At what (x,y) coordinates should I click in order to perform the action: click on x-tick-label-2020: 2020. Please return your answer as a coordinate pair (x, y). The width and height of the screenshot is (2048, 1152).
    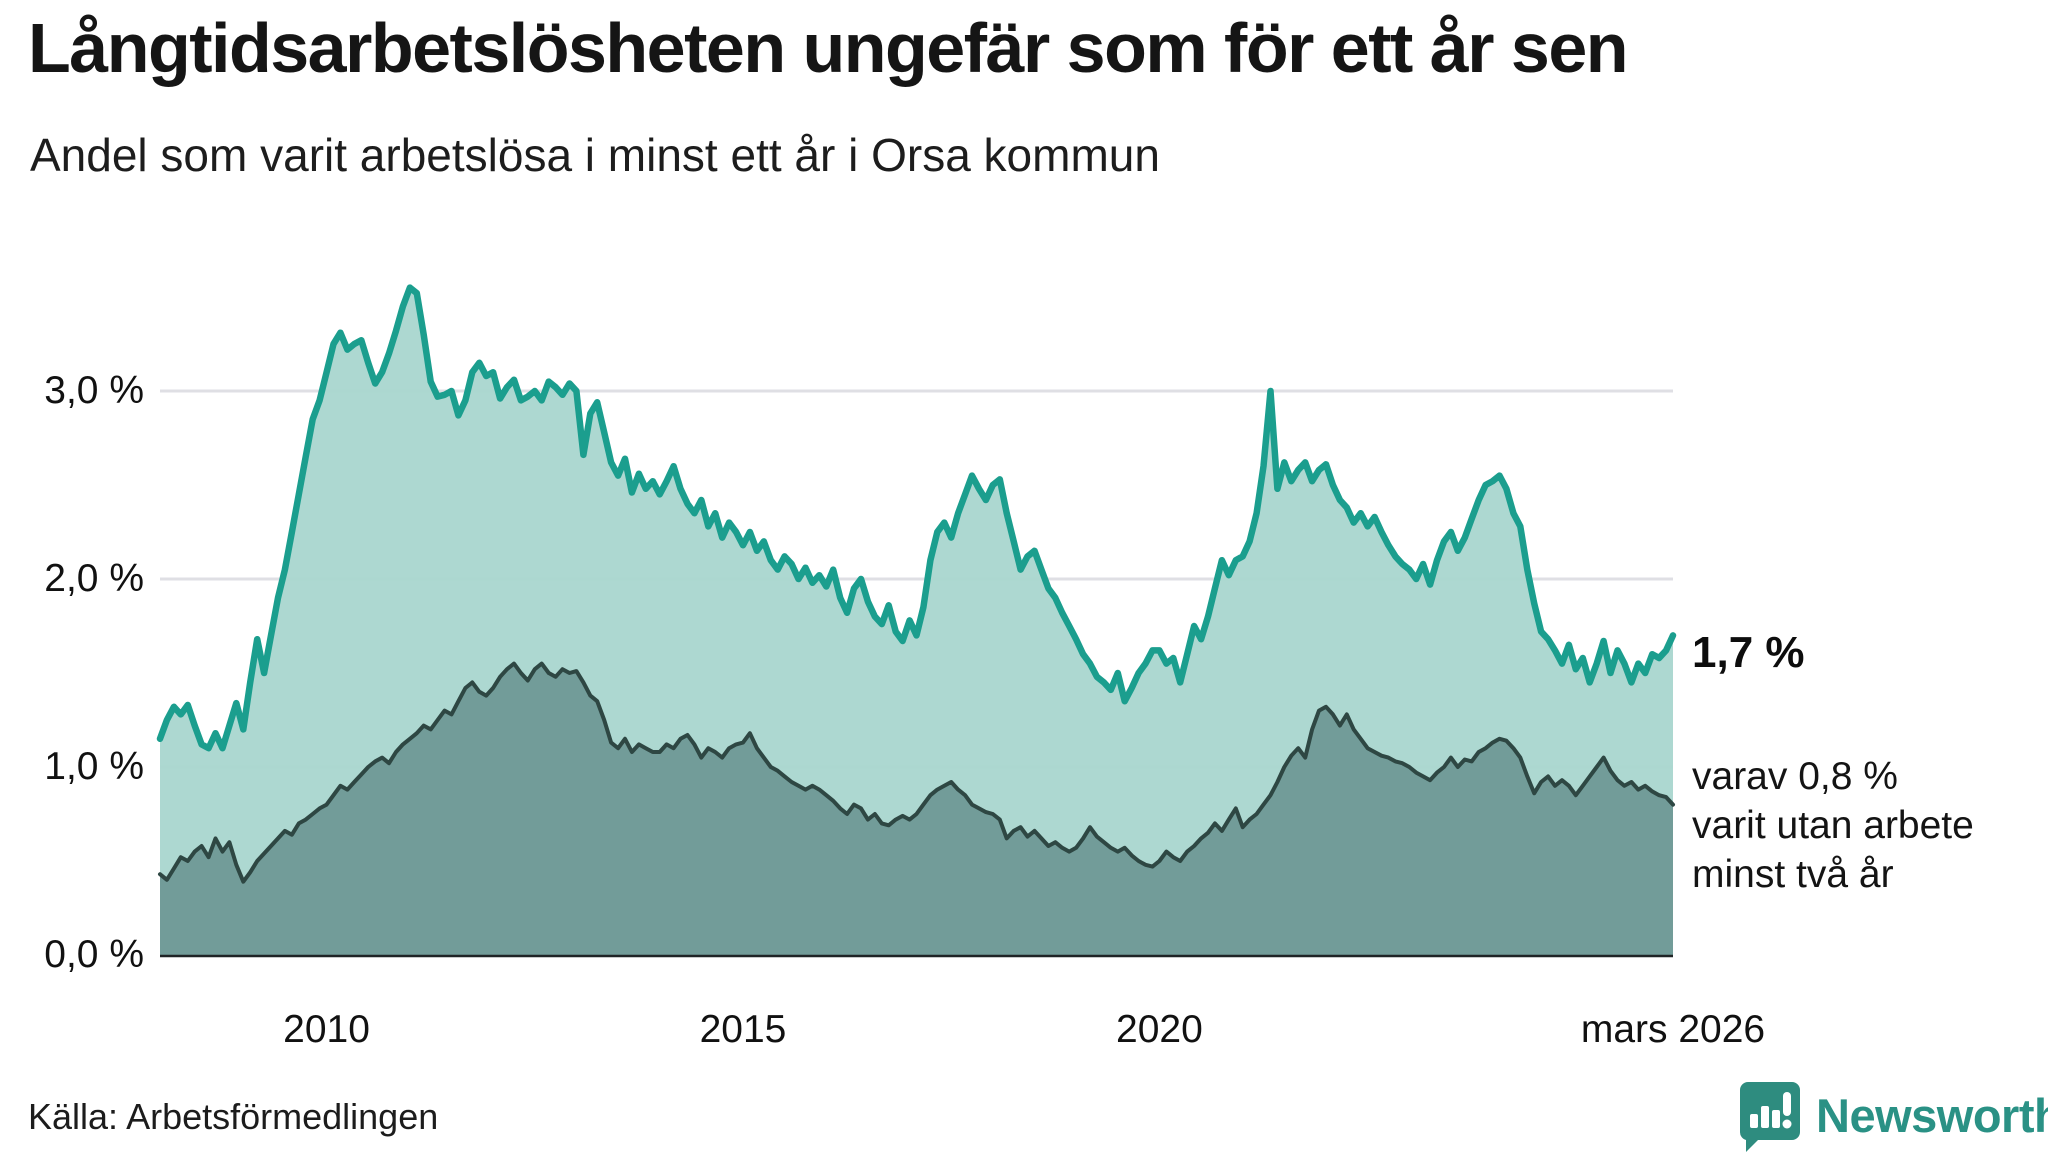
    Looking at the image, I should click on (1159, 1029).